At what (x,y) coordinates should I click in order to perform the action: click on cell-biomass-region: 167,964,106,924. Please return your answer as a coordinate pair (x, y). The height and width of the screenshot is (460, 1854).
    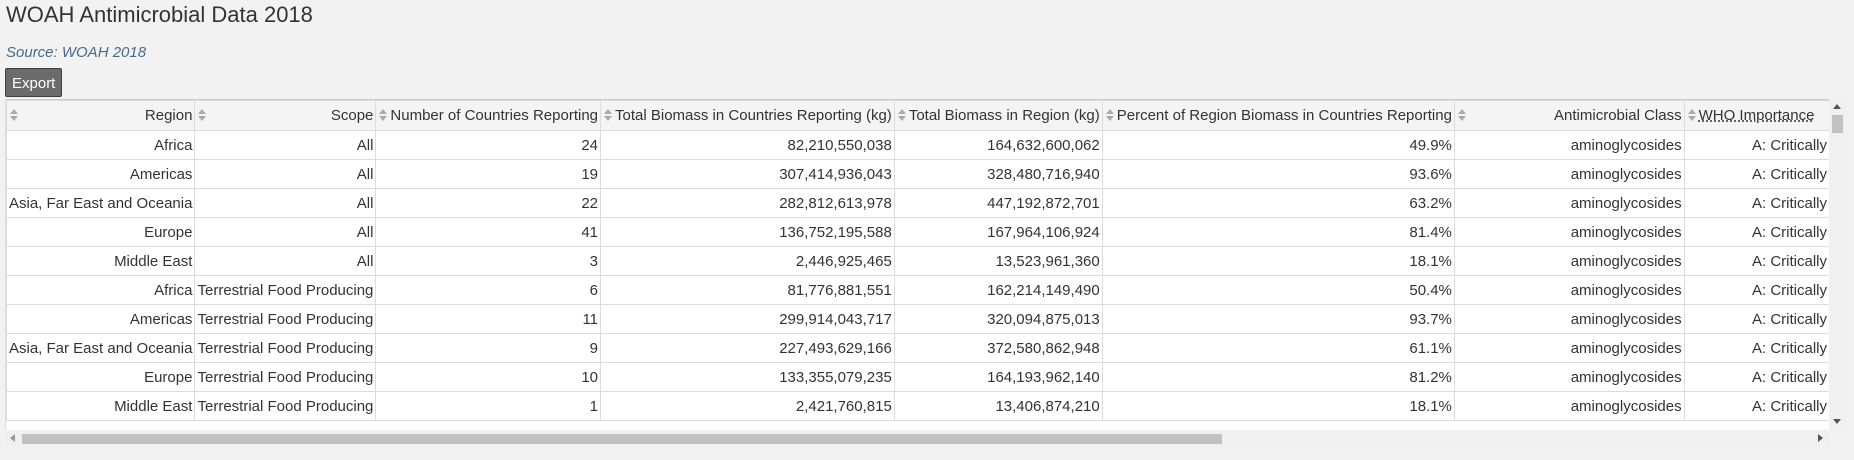
    Looking at the image, I should click on (998, 232).